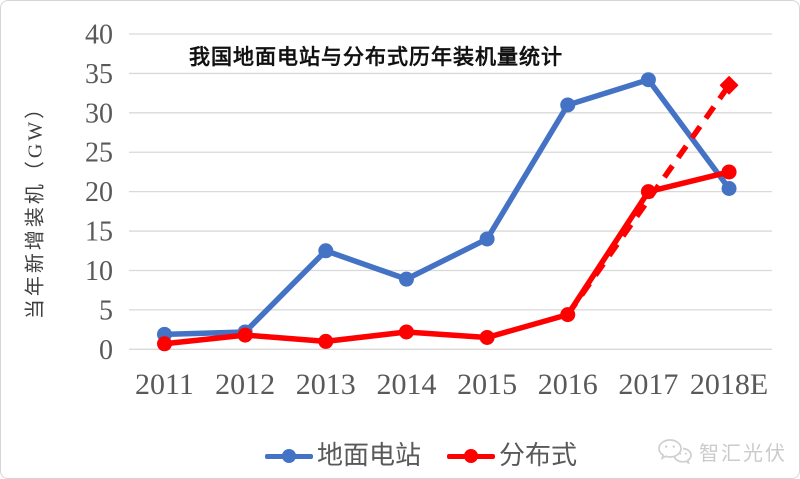 The image size is (800, 479). I want to click on x-tick-label: 2013, so click(326, 384).